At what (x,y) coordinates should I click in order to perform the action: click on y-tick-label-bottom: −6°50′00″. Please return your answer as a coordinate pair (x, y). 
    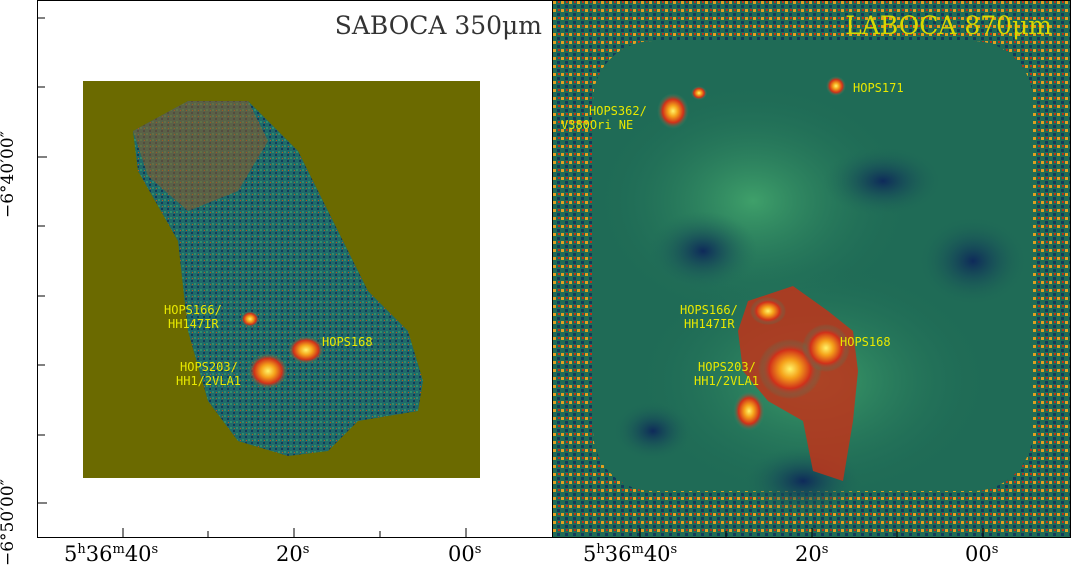
    Looking at the image, I should click on (9, 522).